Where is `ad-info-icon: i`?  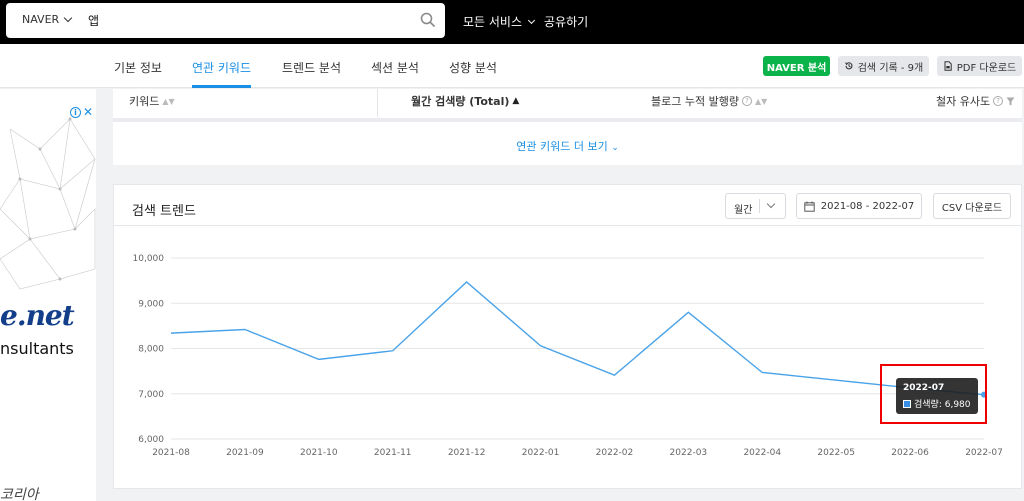 ad-info-icon: i is located at coordinates (75, 112).